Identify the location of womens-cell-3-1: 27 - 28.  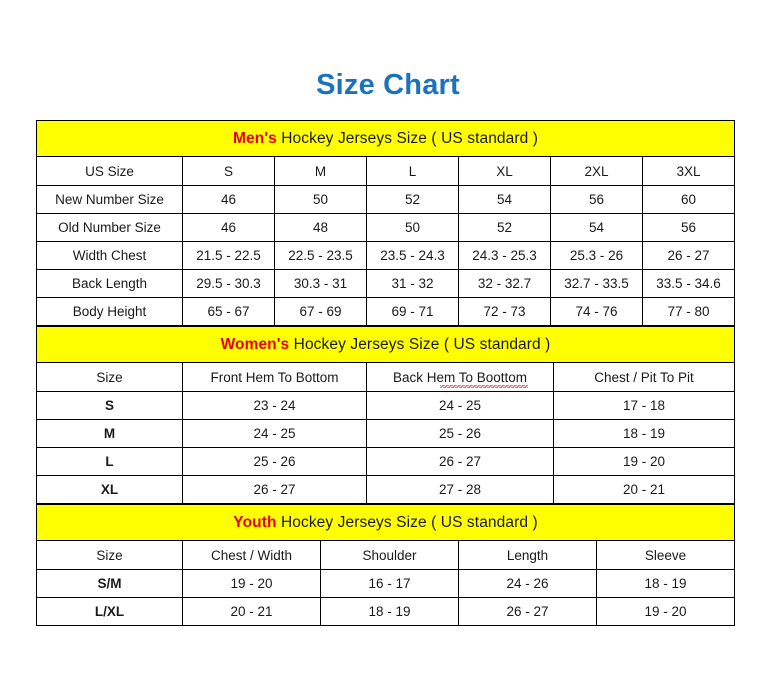
(460, 489).